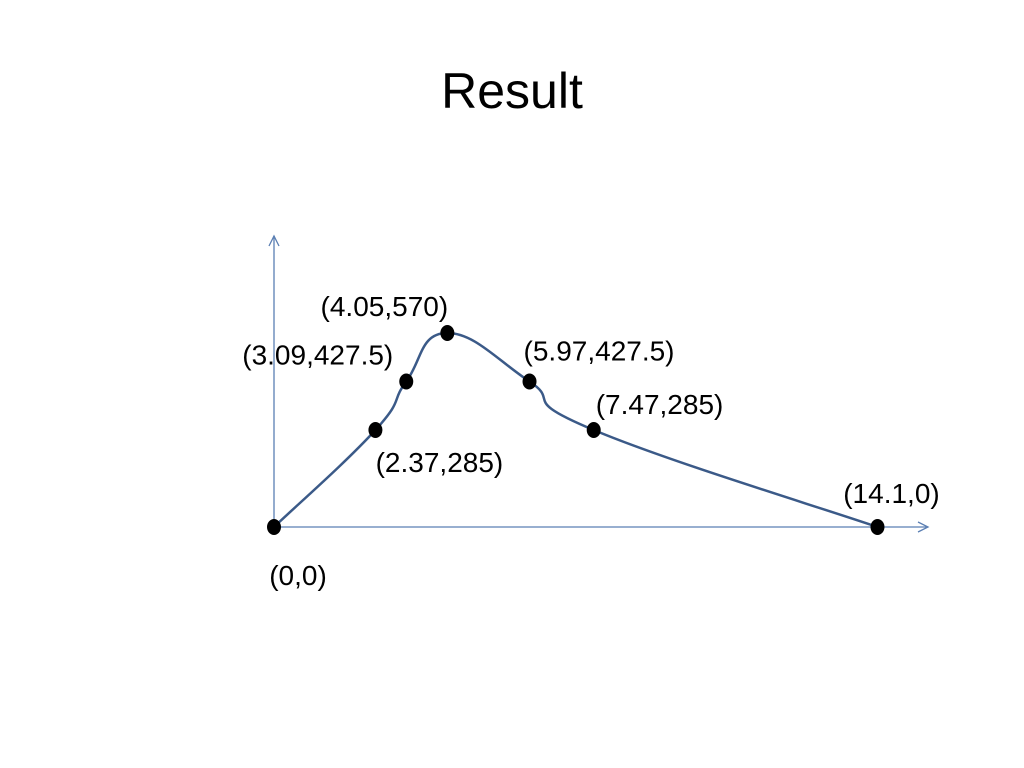  Describe the element at coordinates (512, 91) in the screenshot. I see `chart-title: Result` at that location.